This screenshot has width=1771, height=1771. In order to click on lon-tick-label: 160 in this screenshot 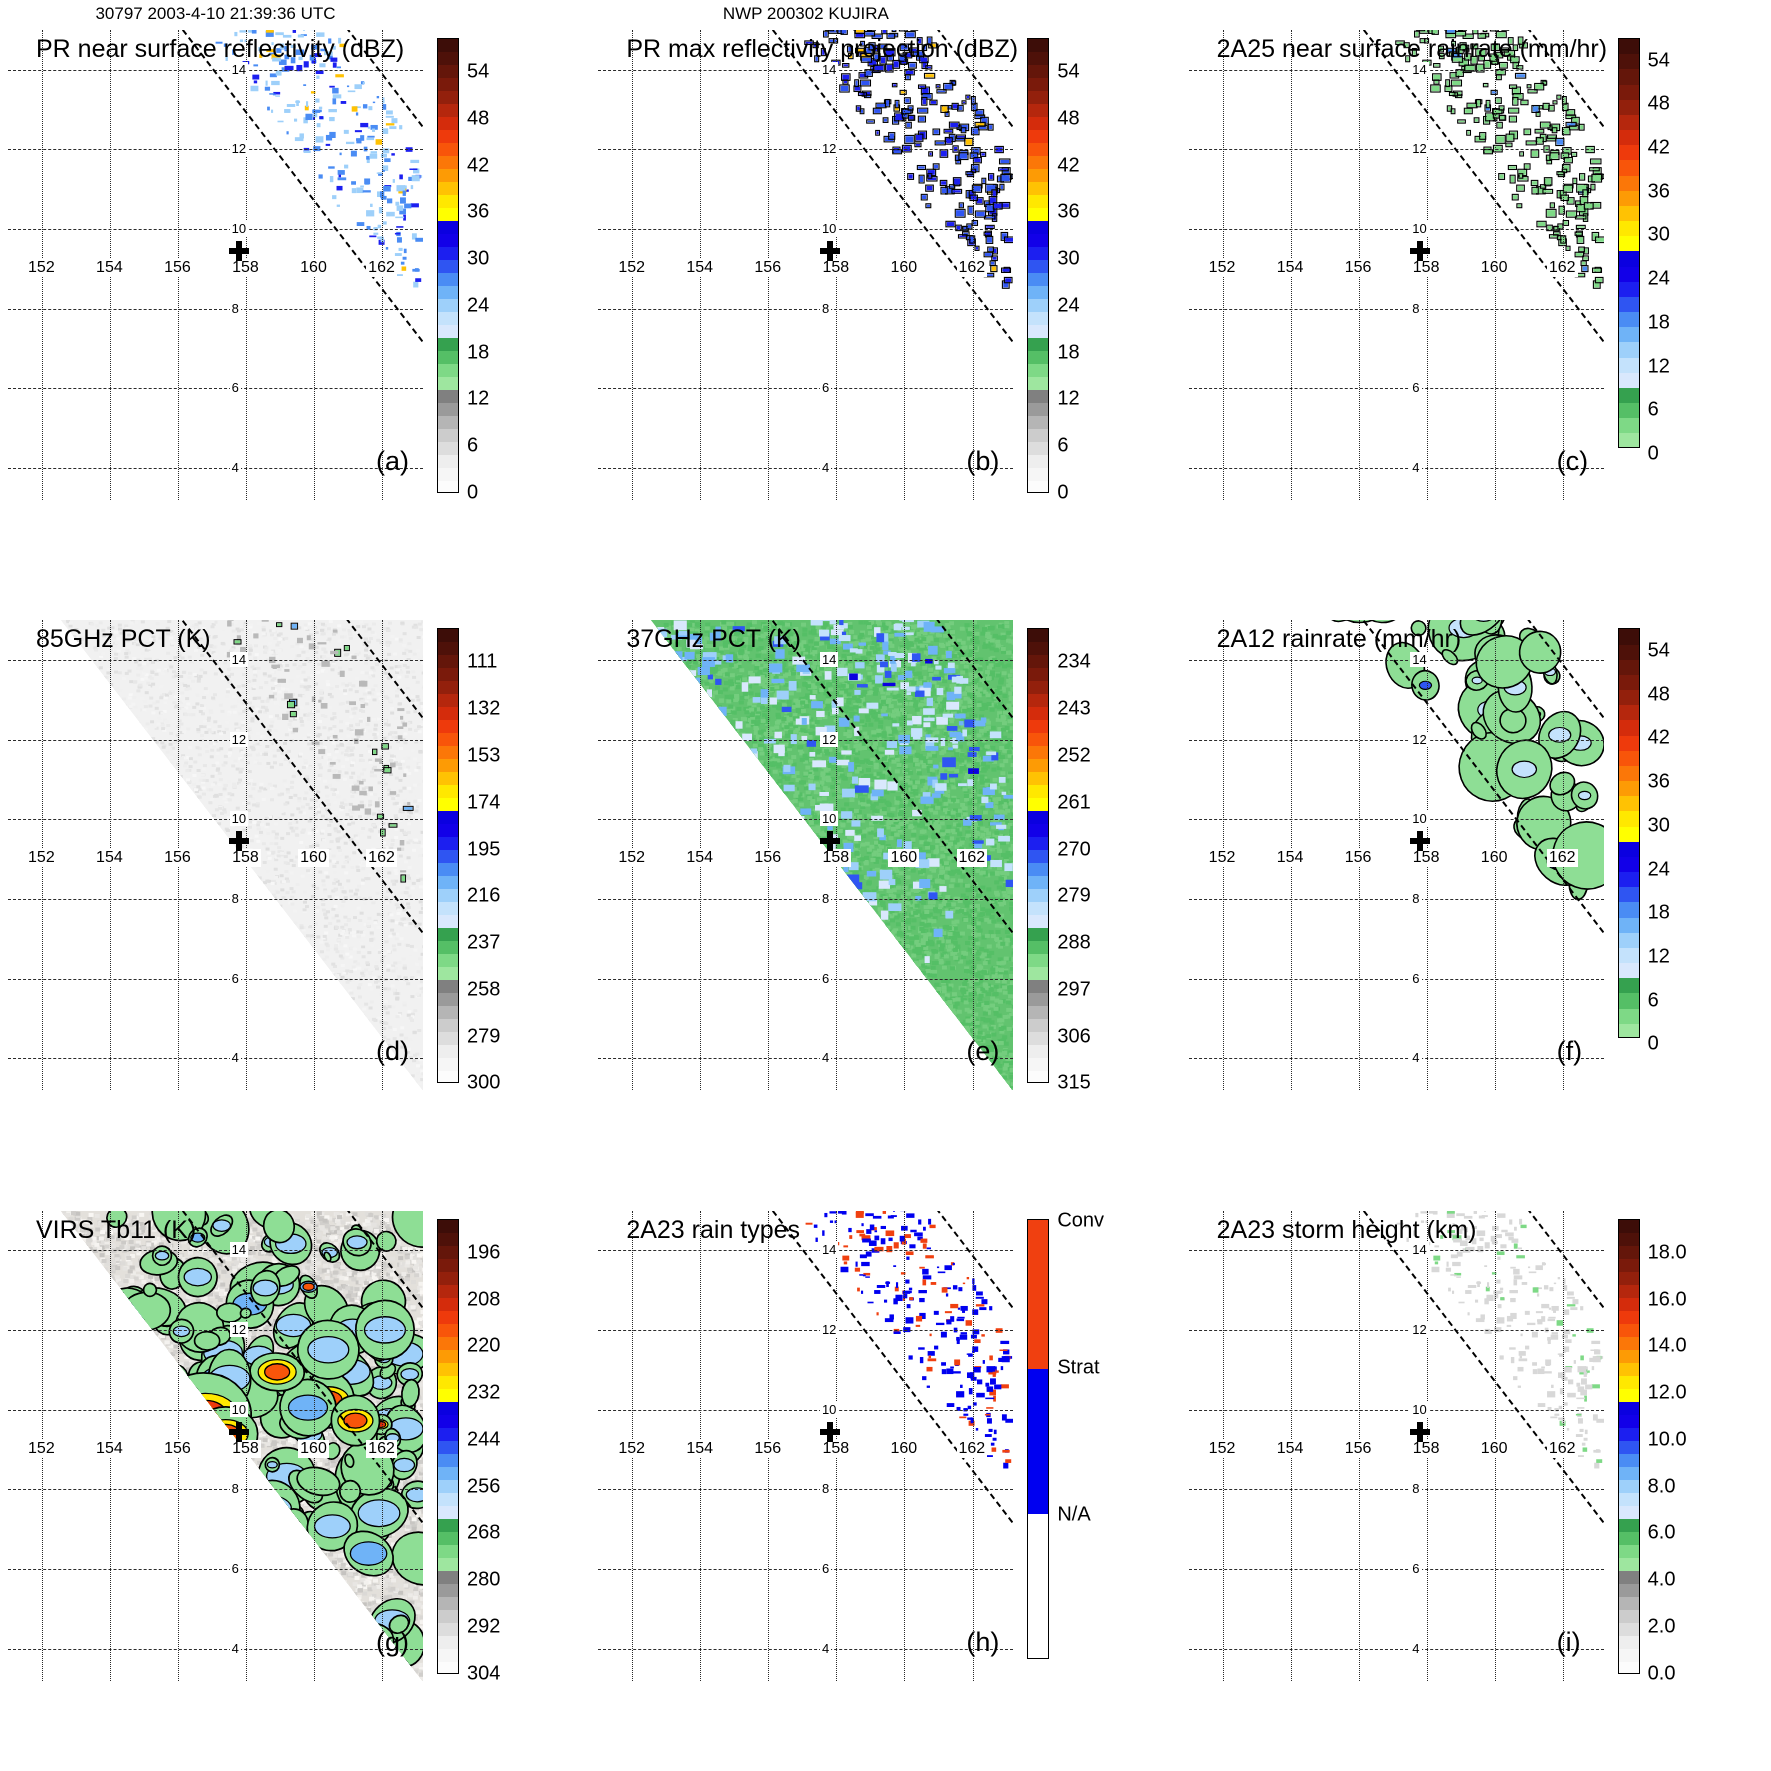, I will do `click(313, 1448)`.